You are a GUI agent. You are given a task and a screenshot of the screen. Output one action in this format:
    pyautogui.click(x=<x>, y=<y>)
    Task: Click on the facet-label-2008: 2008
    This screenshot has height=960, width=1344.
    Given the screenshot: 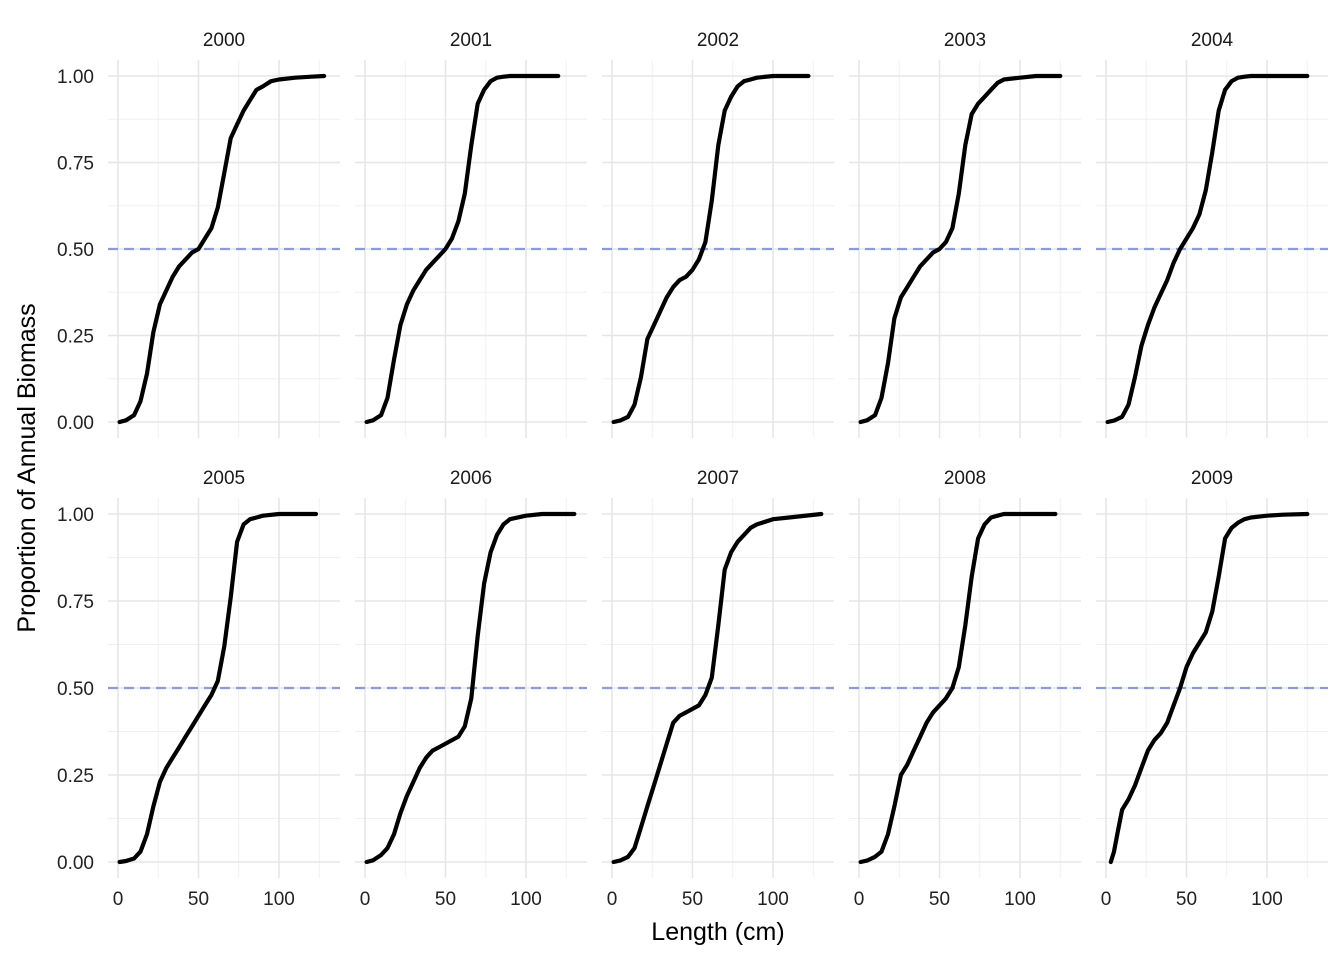 What is the action you would take?
    pyautogui.click(x=965, y=478)
    